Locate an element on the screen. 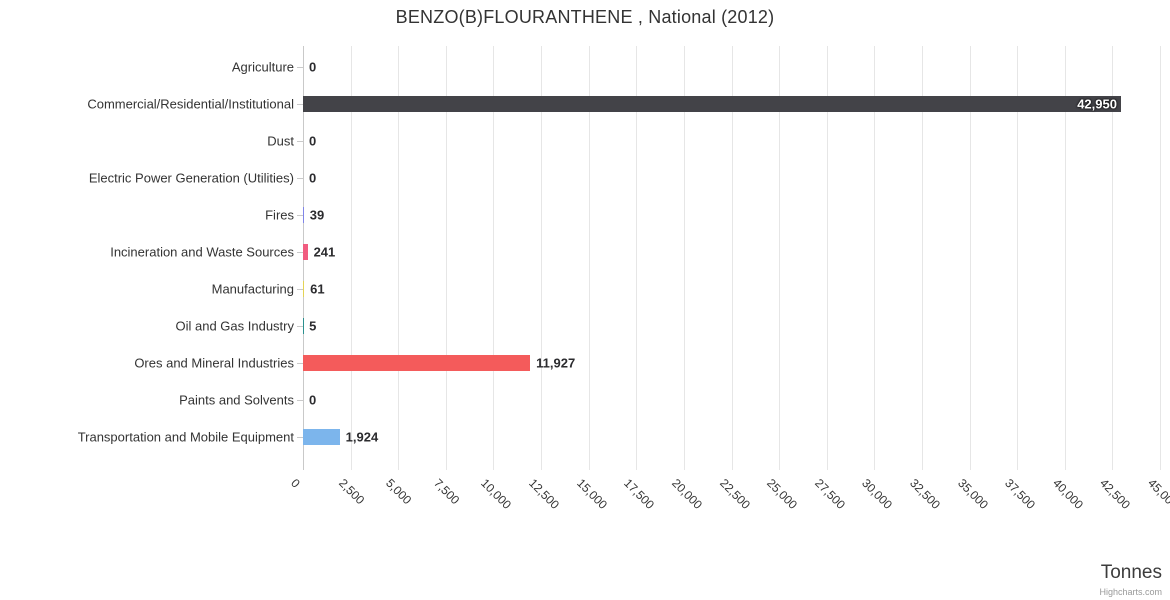  x-tick-label: 20,000 is located at coordinates (686, 494).